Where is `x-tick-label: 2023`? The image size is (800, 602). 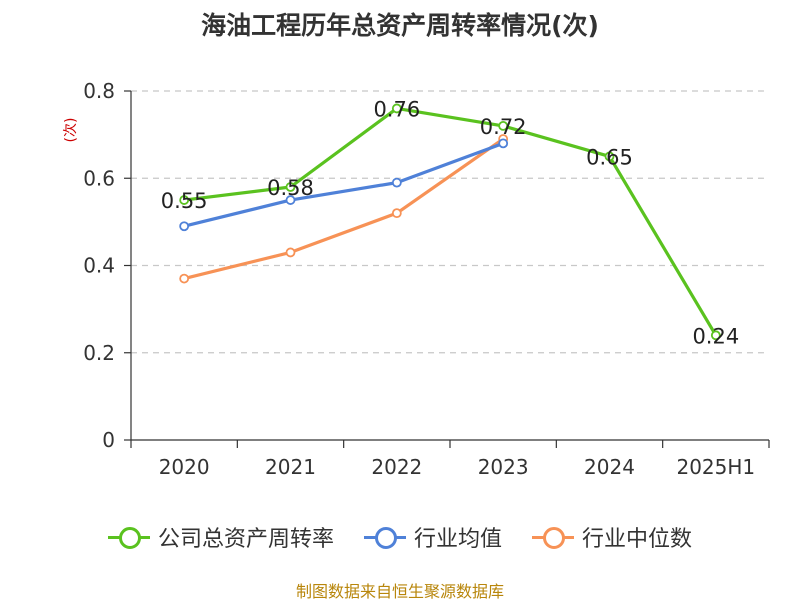 x-tick-label: 2023 is located at coordinates (503, 467).